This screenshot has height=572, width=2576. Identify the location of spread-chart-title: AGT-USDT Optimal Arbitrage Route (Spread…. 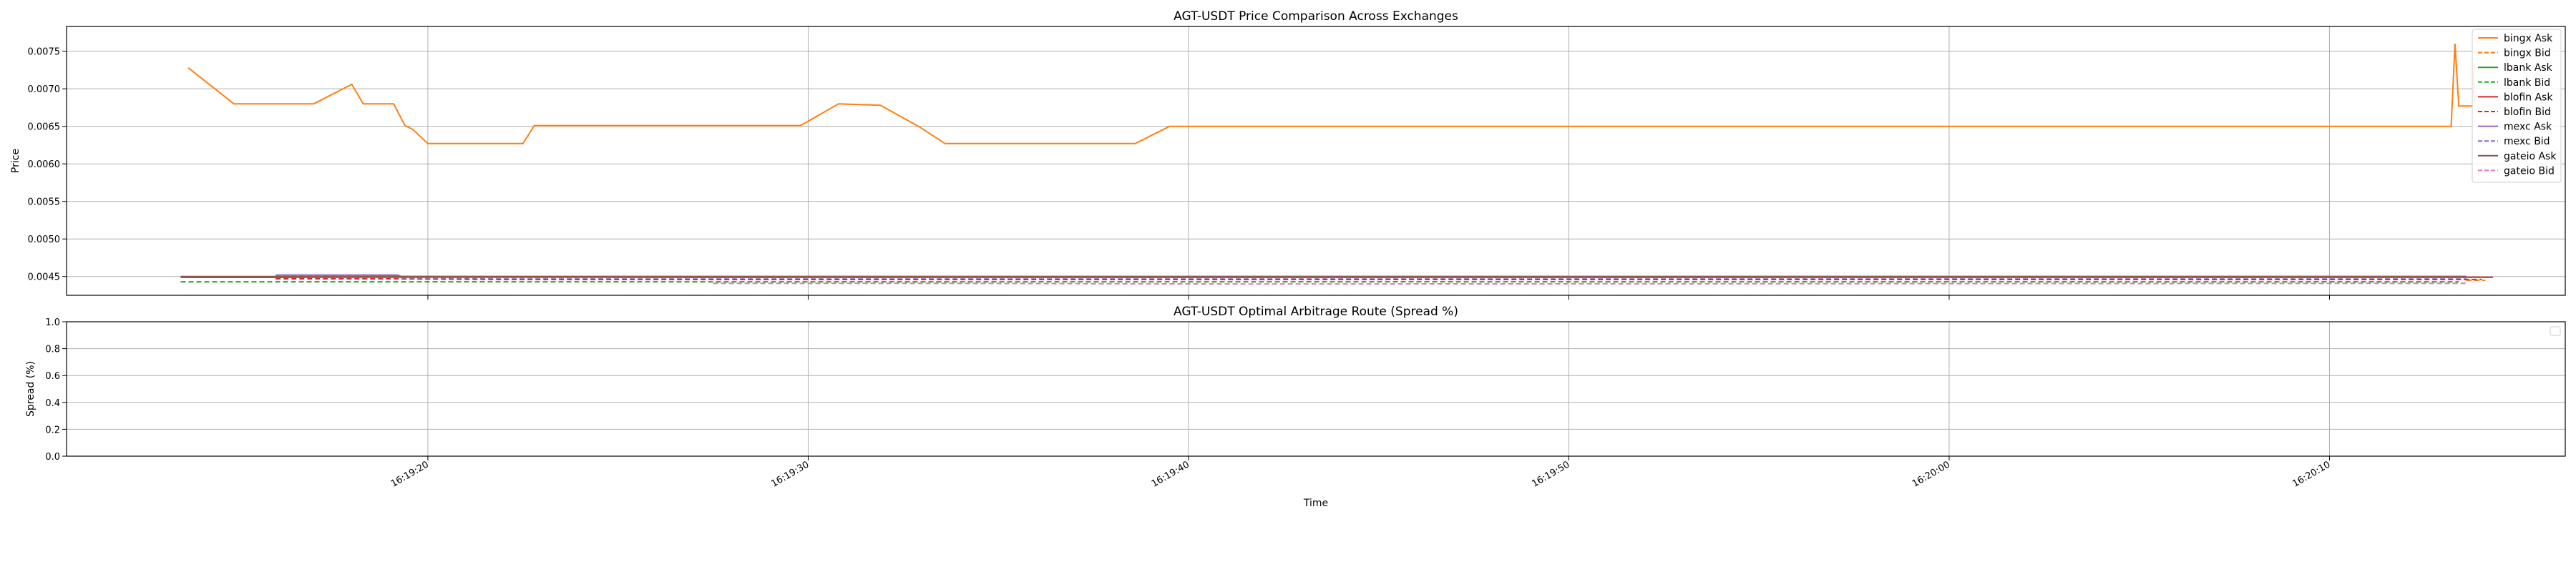
(1316, 312).